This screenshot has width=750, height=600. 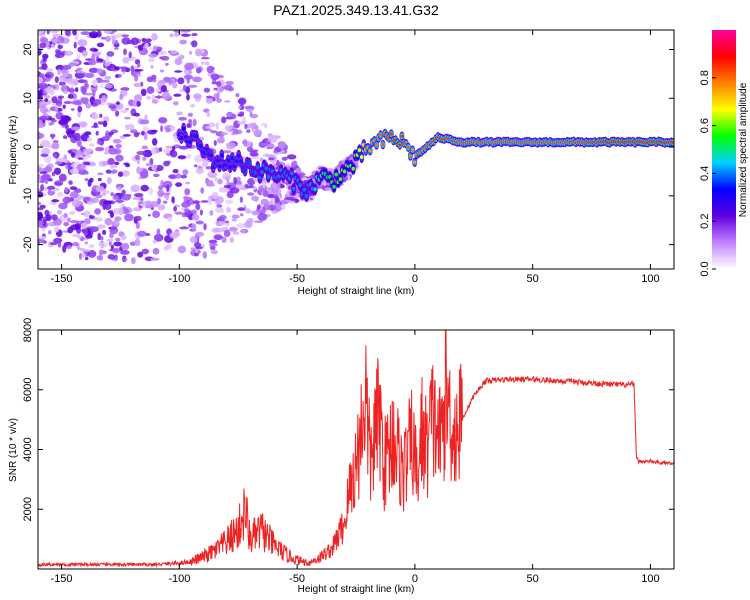 What do you see at coordinates (13, 150) in the screenshot?
I see `spectrogram-y-axis-label: Frequency (Hz)` at bounding box center [13, 150].